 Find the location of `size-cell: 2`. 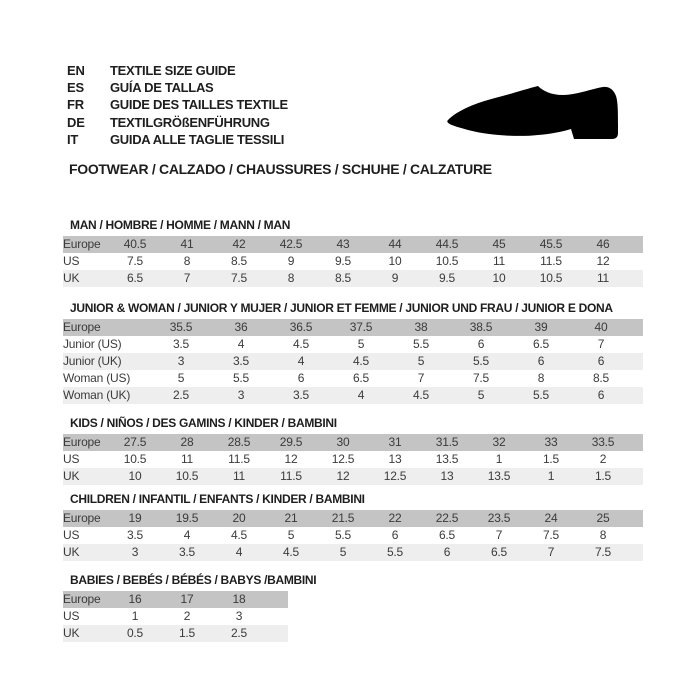

size-cell: 2 is located at coordinates (603, 459).